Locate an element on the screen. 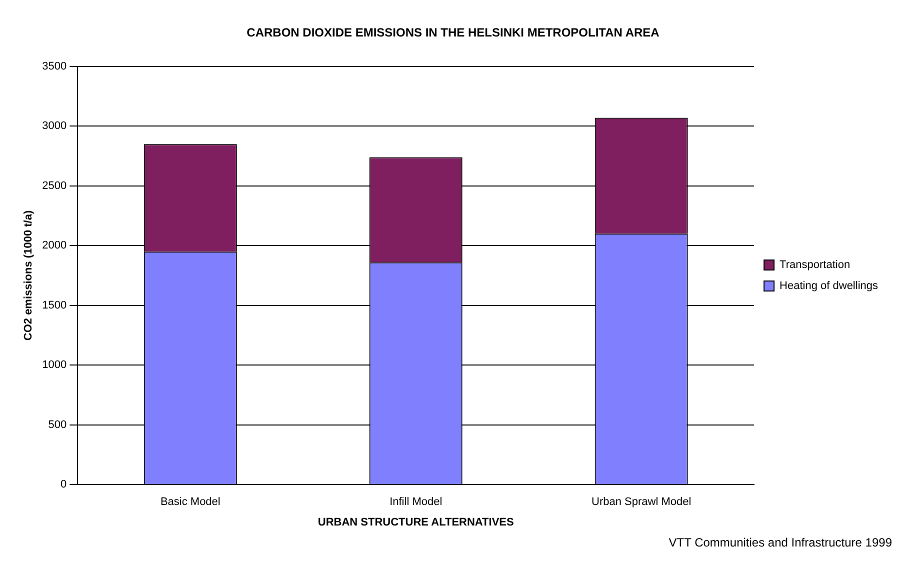 This screenshot has height=561, width=906. legend-label: Heating of dwellings is located at coordinates (829, 286).